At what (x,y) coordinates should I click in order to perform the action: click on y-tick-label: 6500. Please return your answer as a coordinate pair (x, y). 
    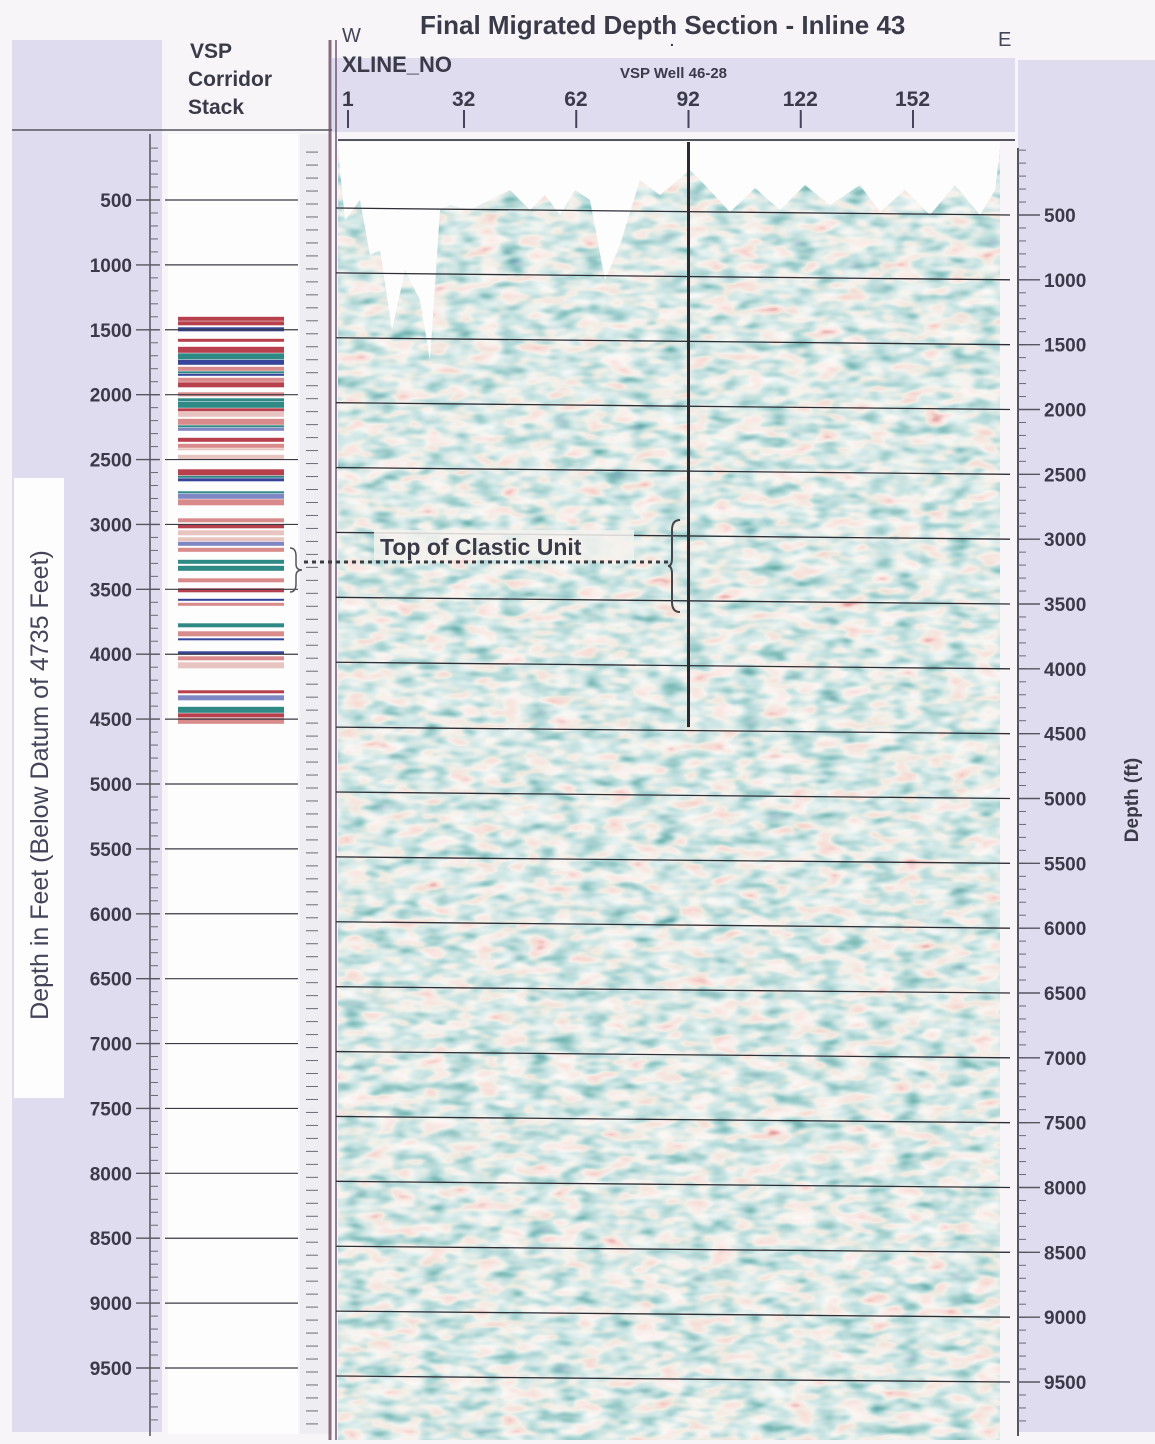
    Looking at the image, I should click on (111, 980).